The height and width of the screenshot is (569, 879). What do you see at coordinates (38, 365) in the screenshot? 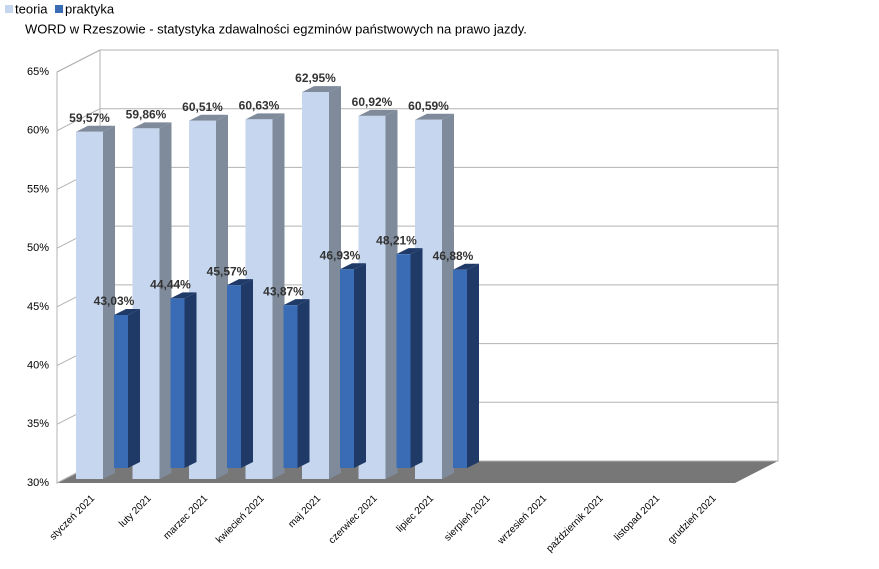
I see `y-tick-label: 40%` at bounding box center [38, 365].